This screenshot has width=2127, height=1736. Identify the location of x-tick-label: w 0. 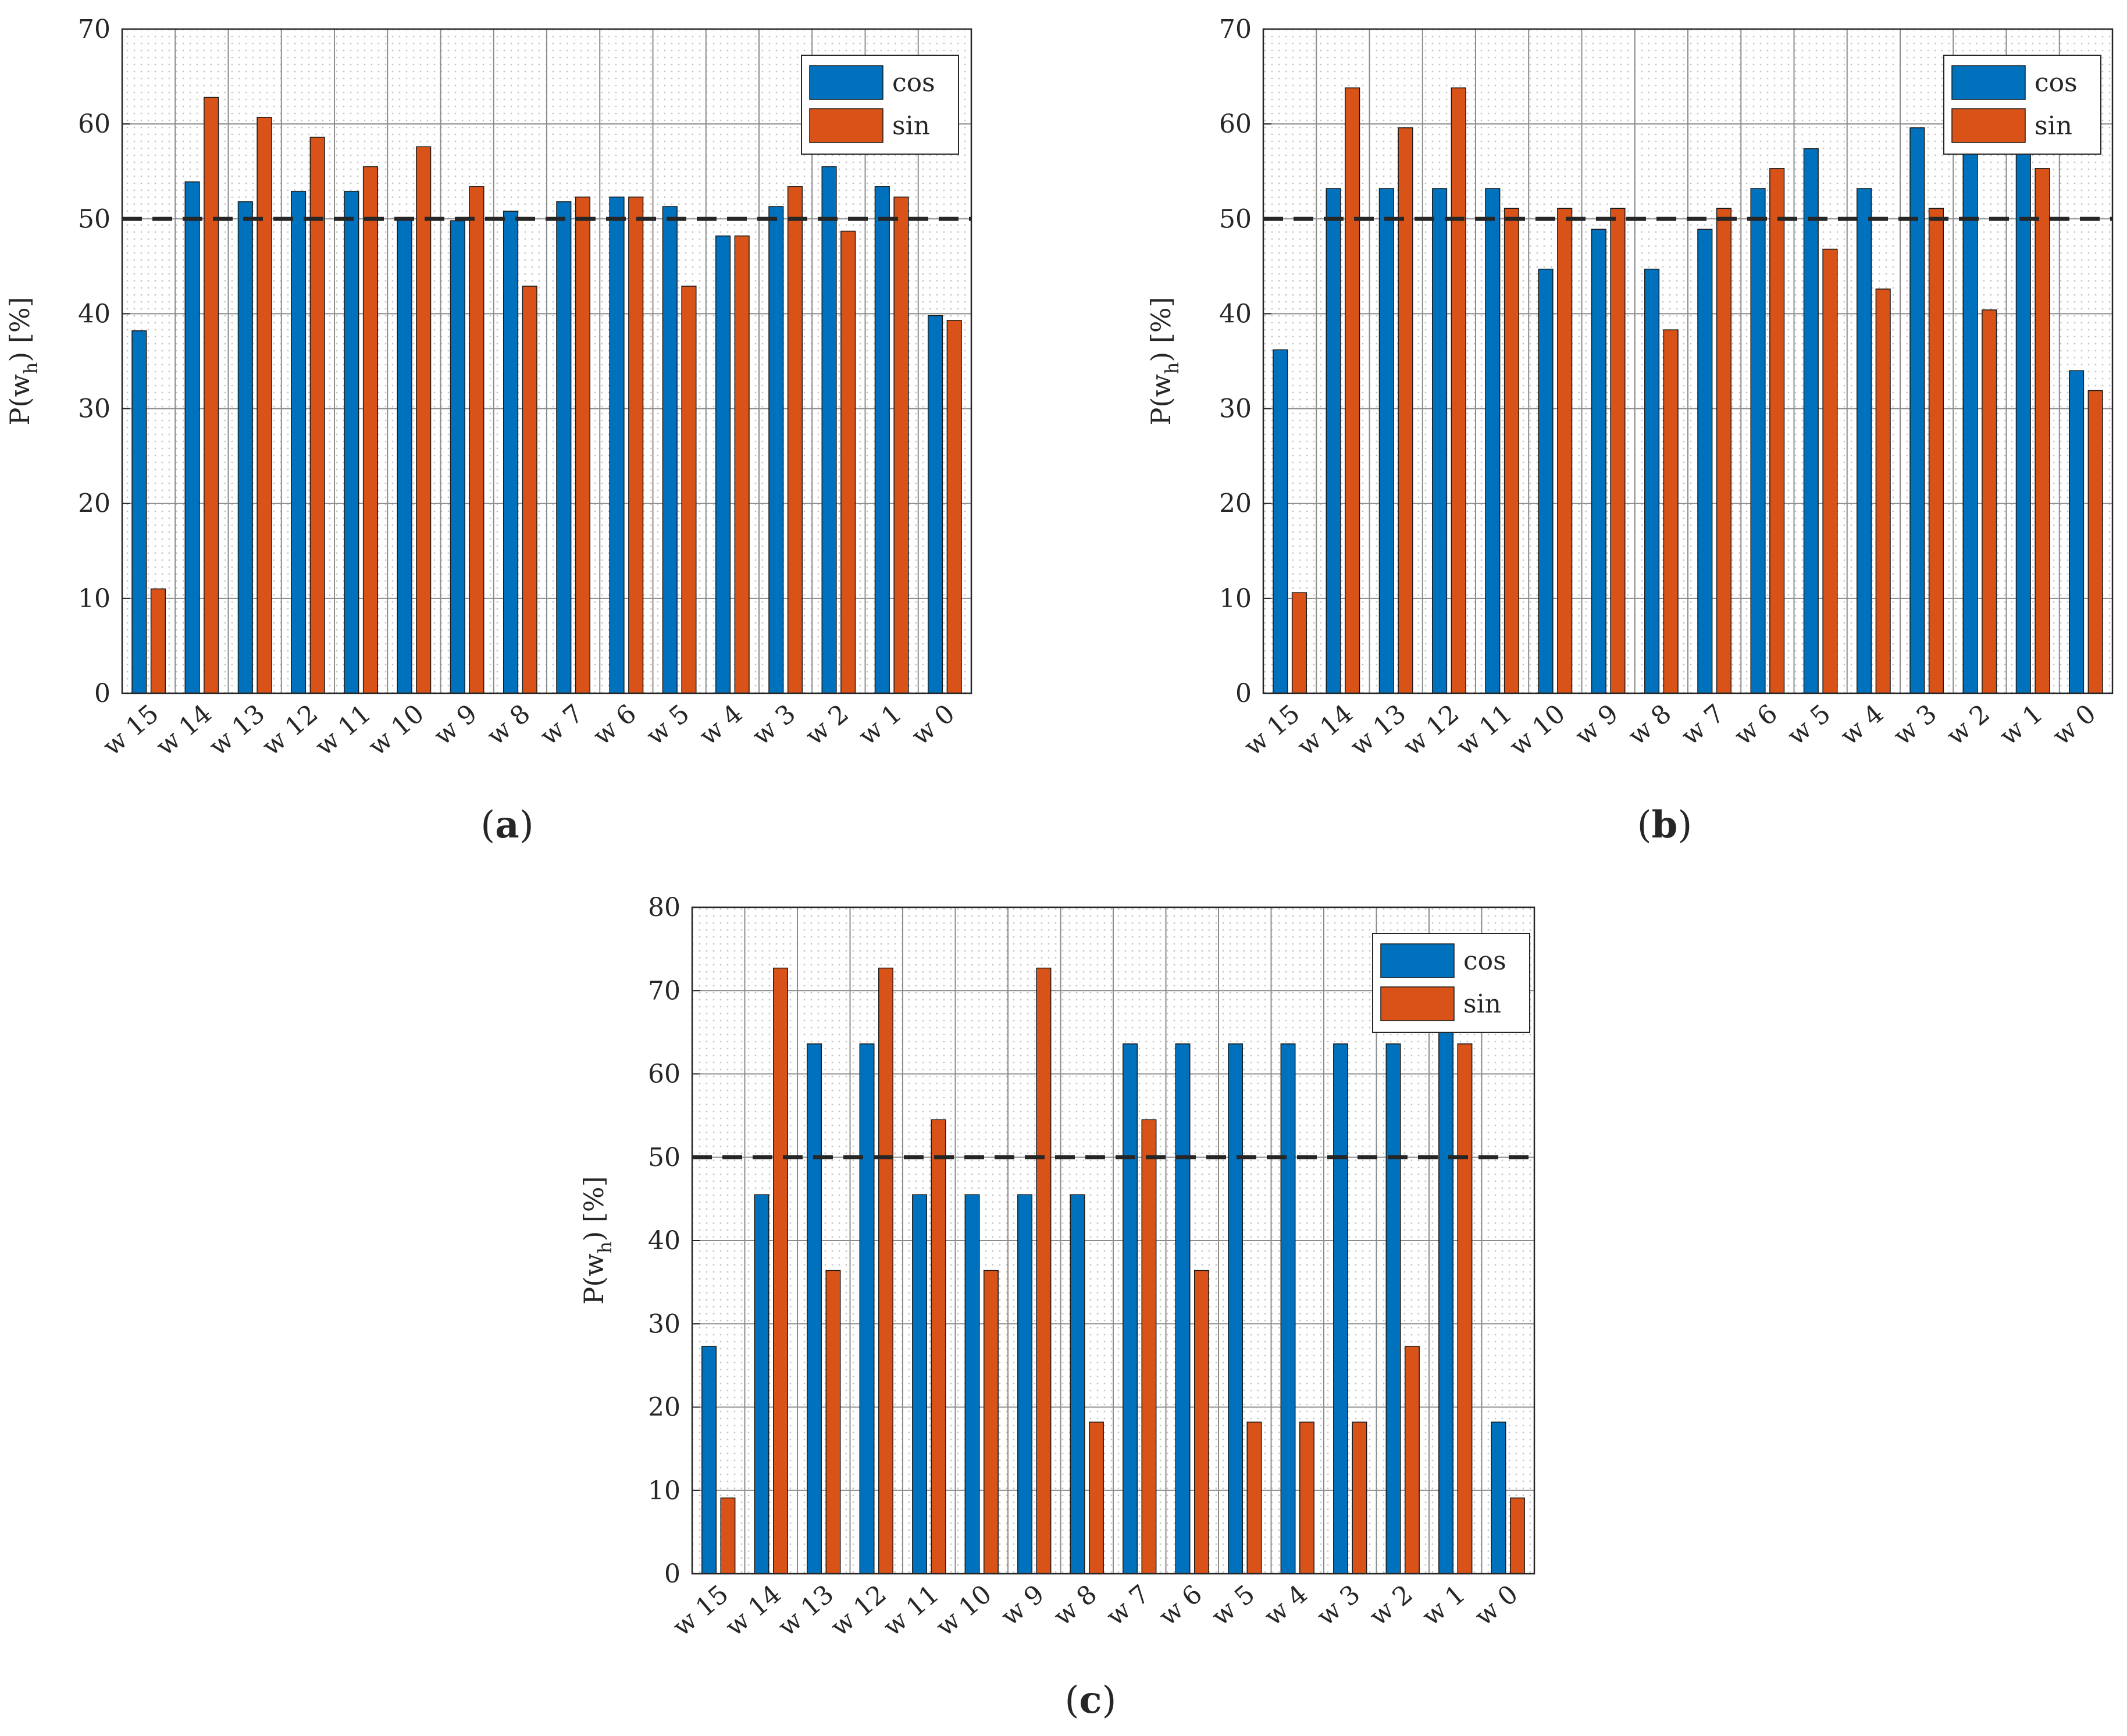
(1496, 1605).